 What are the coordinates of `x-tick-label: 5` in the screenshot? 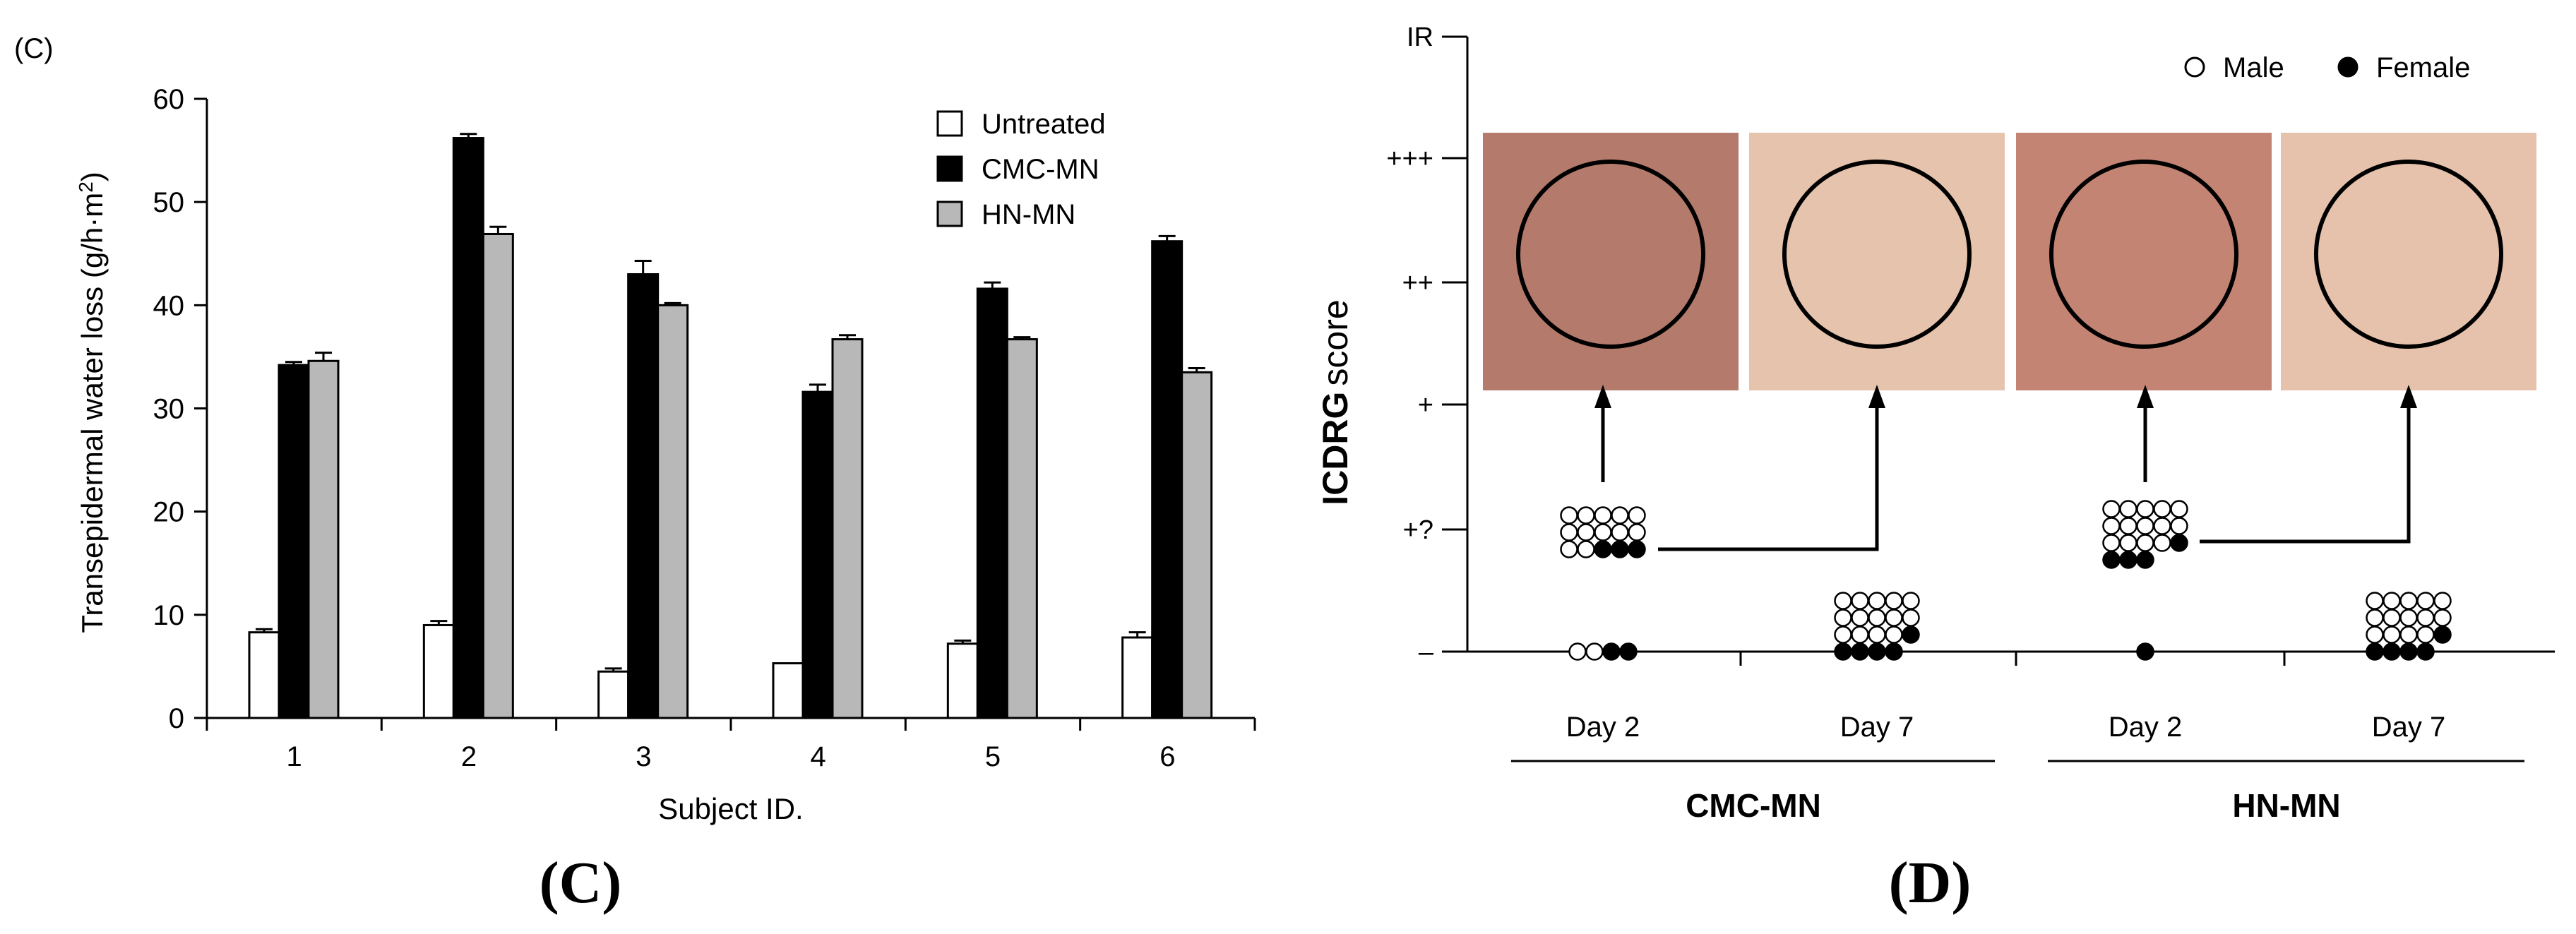 It's located at (993, 756).